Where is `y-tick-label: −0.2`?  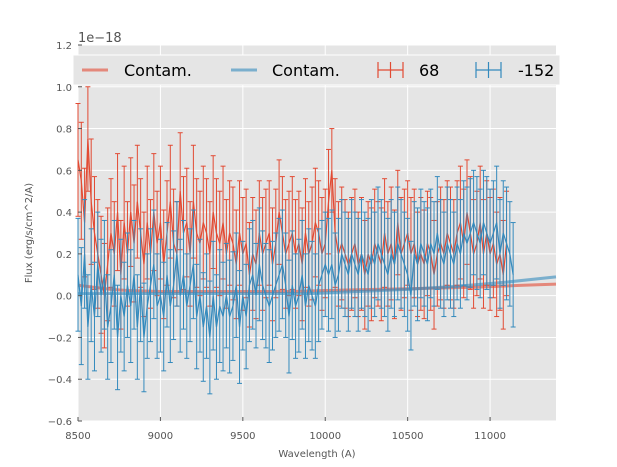 y-tick-label: −0.2 is located at coordinates (60, 338).